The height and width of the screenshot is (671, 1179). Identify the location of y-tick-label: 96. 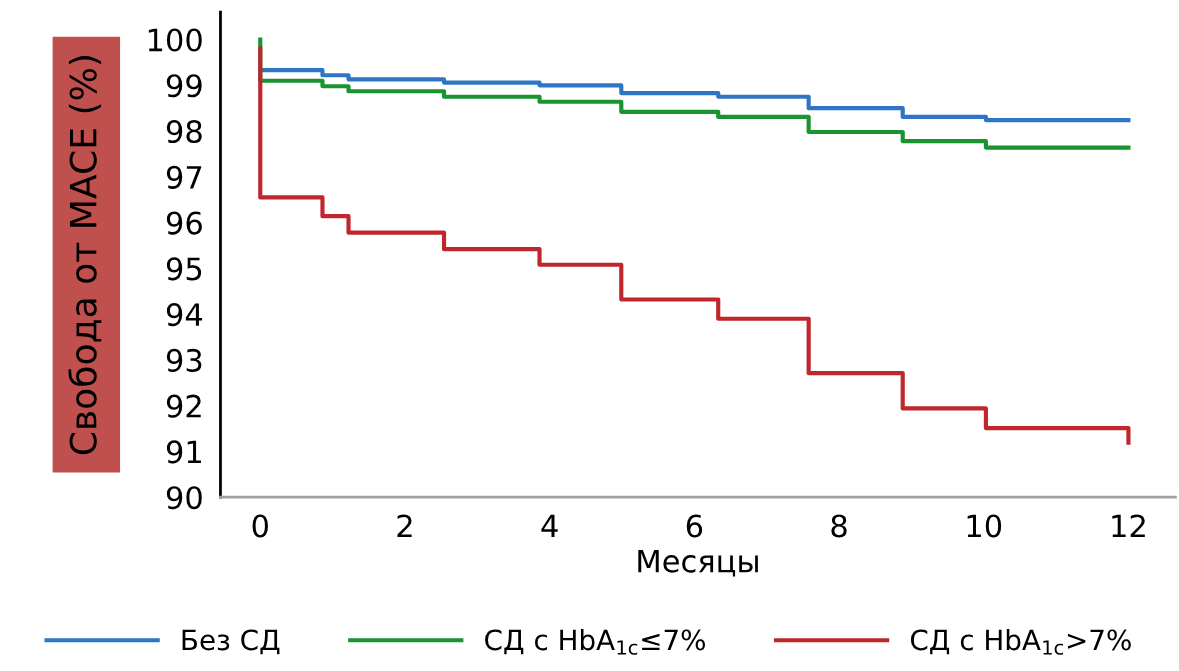
(184, 223).